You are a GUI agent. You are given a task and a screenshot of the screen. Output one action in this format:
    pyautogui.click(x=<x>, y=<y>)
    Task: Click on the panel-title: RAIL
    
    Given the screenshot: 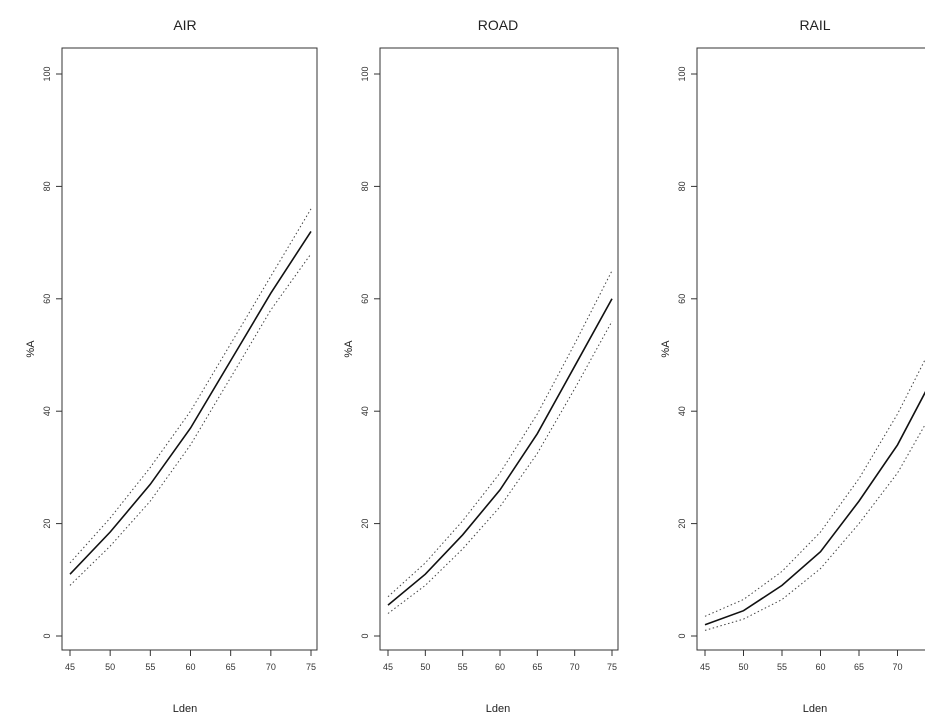 What is the action you would take?
    pyautogui.click(x=814, y=25)
    